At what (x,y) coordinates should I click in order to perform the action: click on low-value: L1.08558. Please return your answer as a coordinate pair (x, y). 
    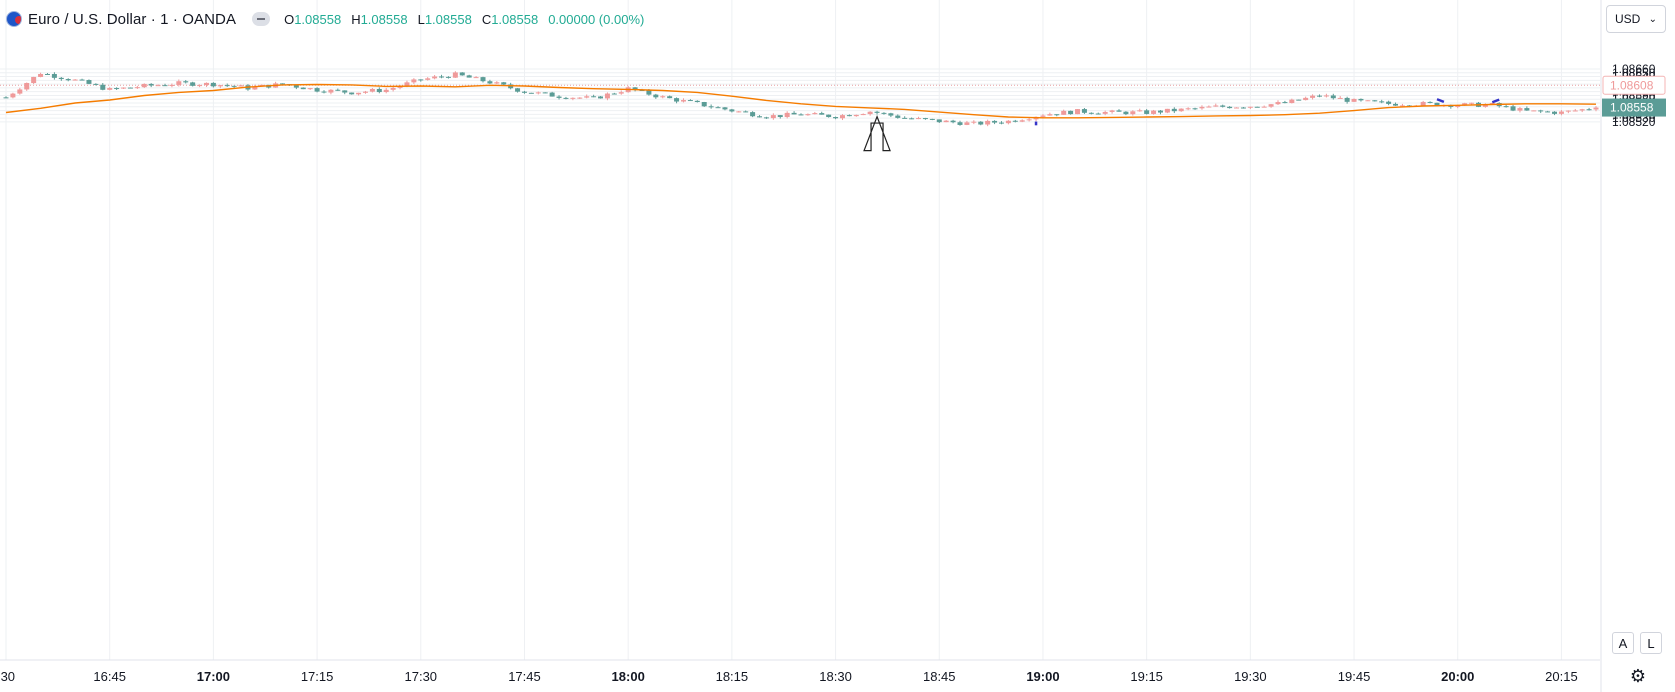
    Looking at the image, I should click on (444, 19).